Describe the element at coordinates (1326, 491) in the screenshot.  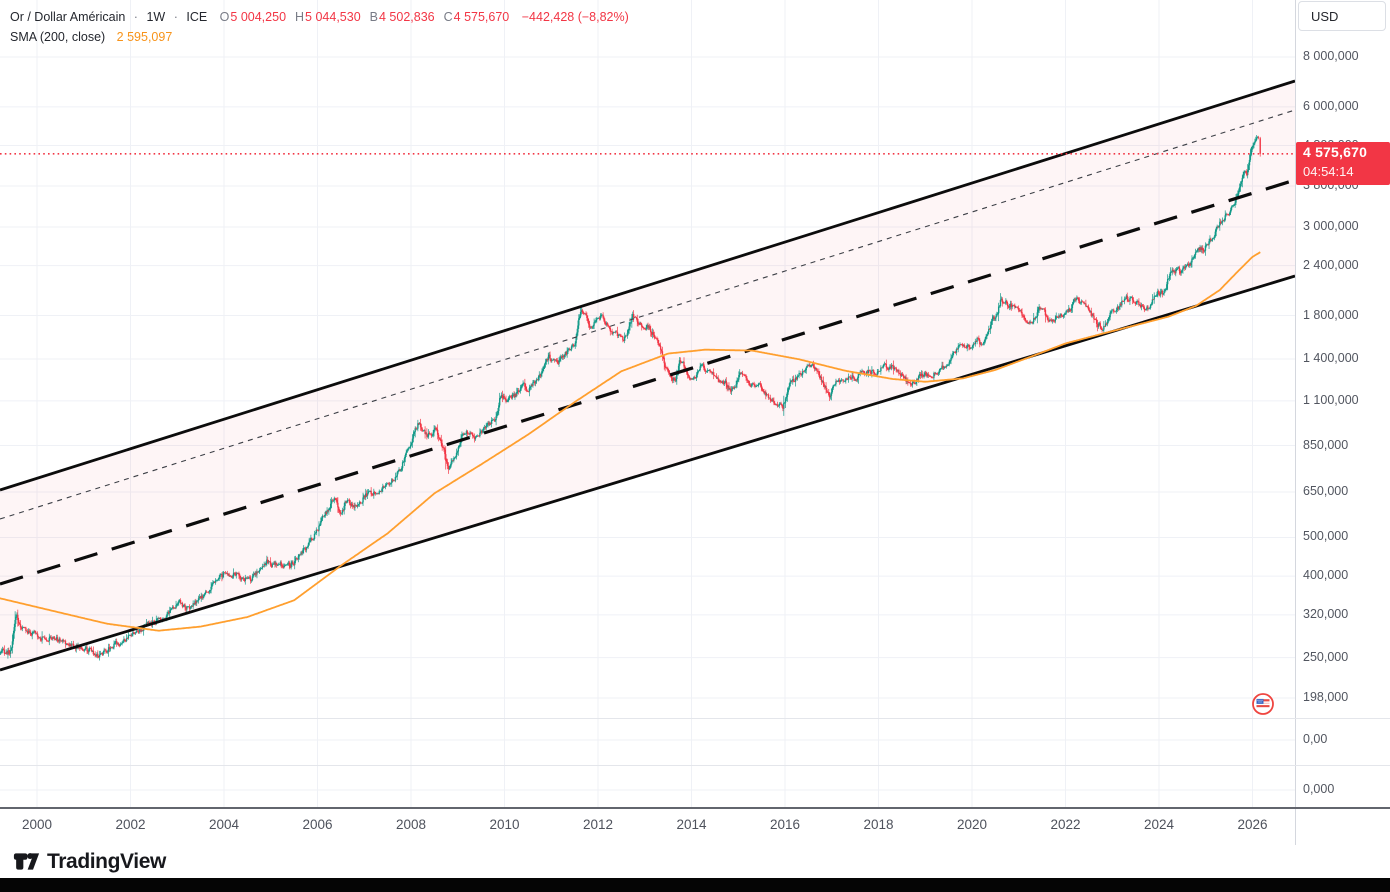
I see `price-axis-label: 650,000` at that location.